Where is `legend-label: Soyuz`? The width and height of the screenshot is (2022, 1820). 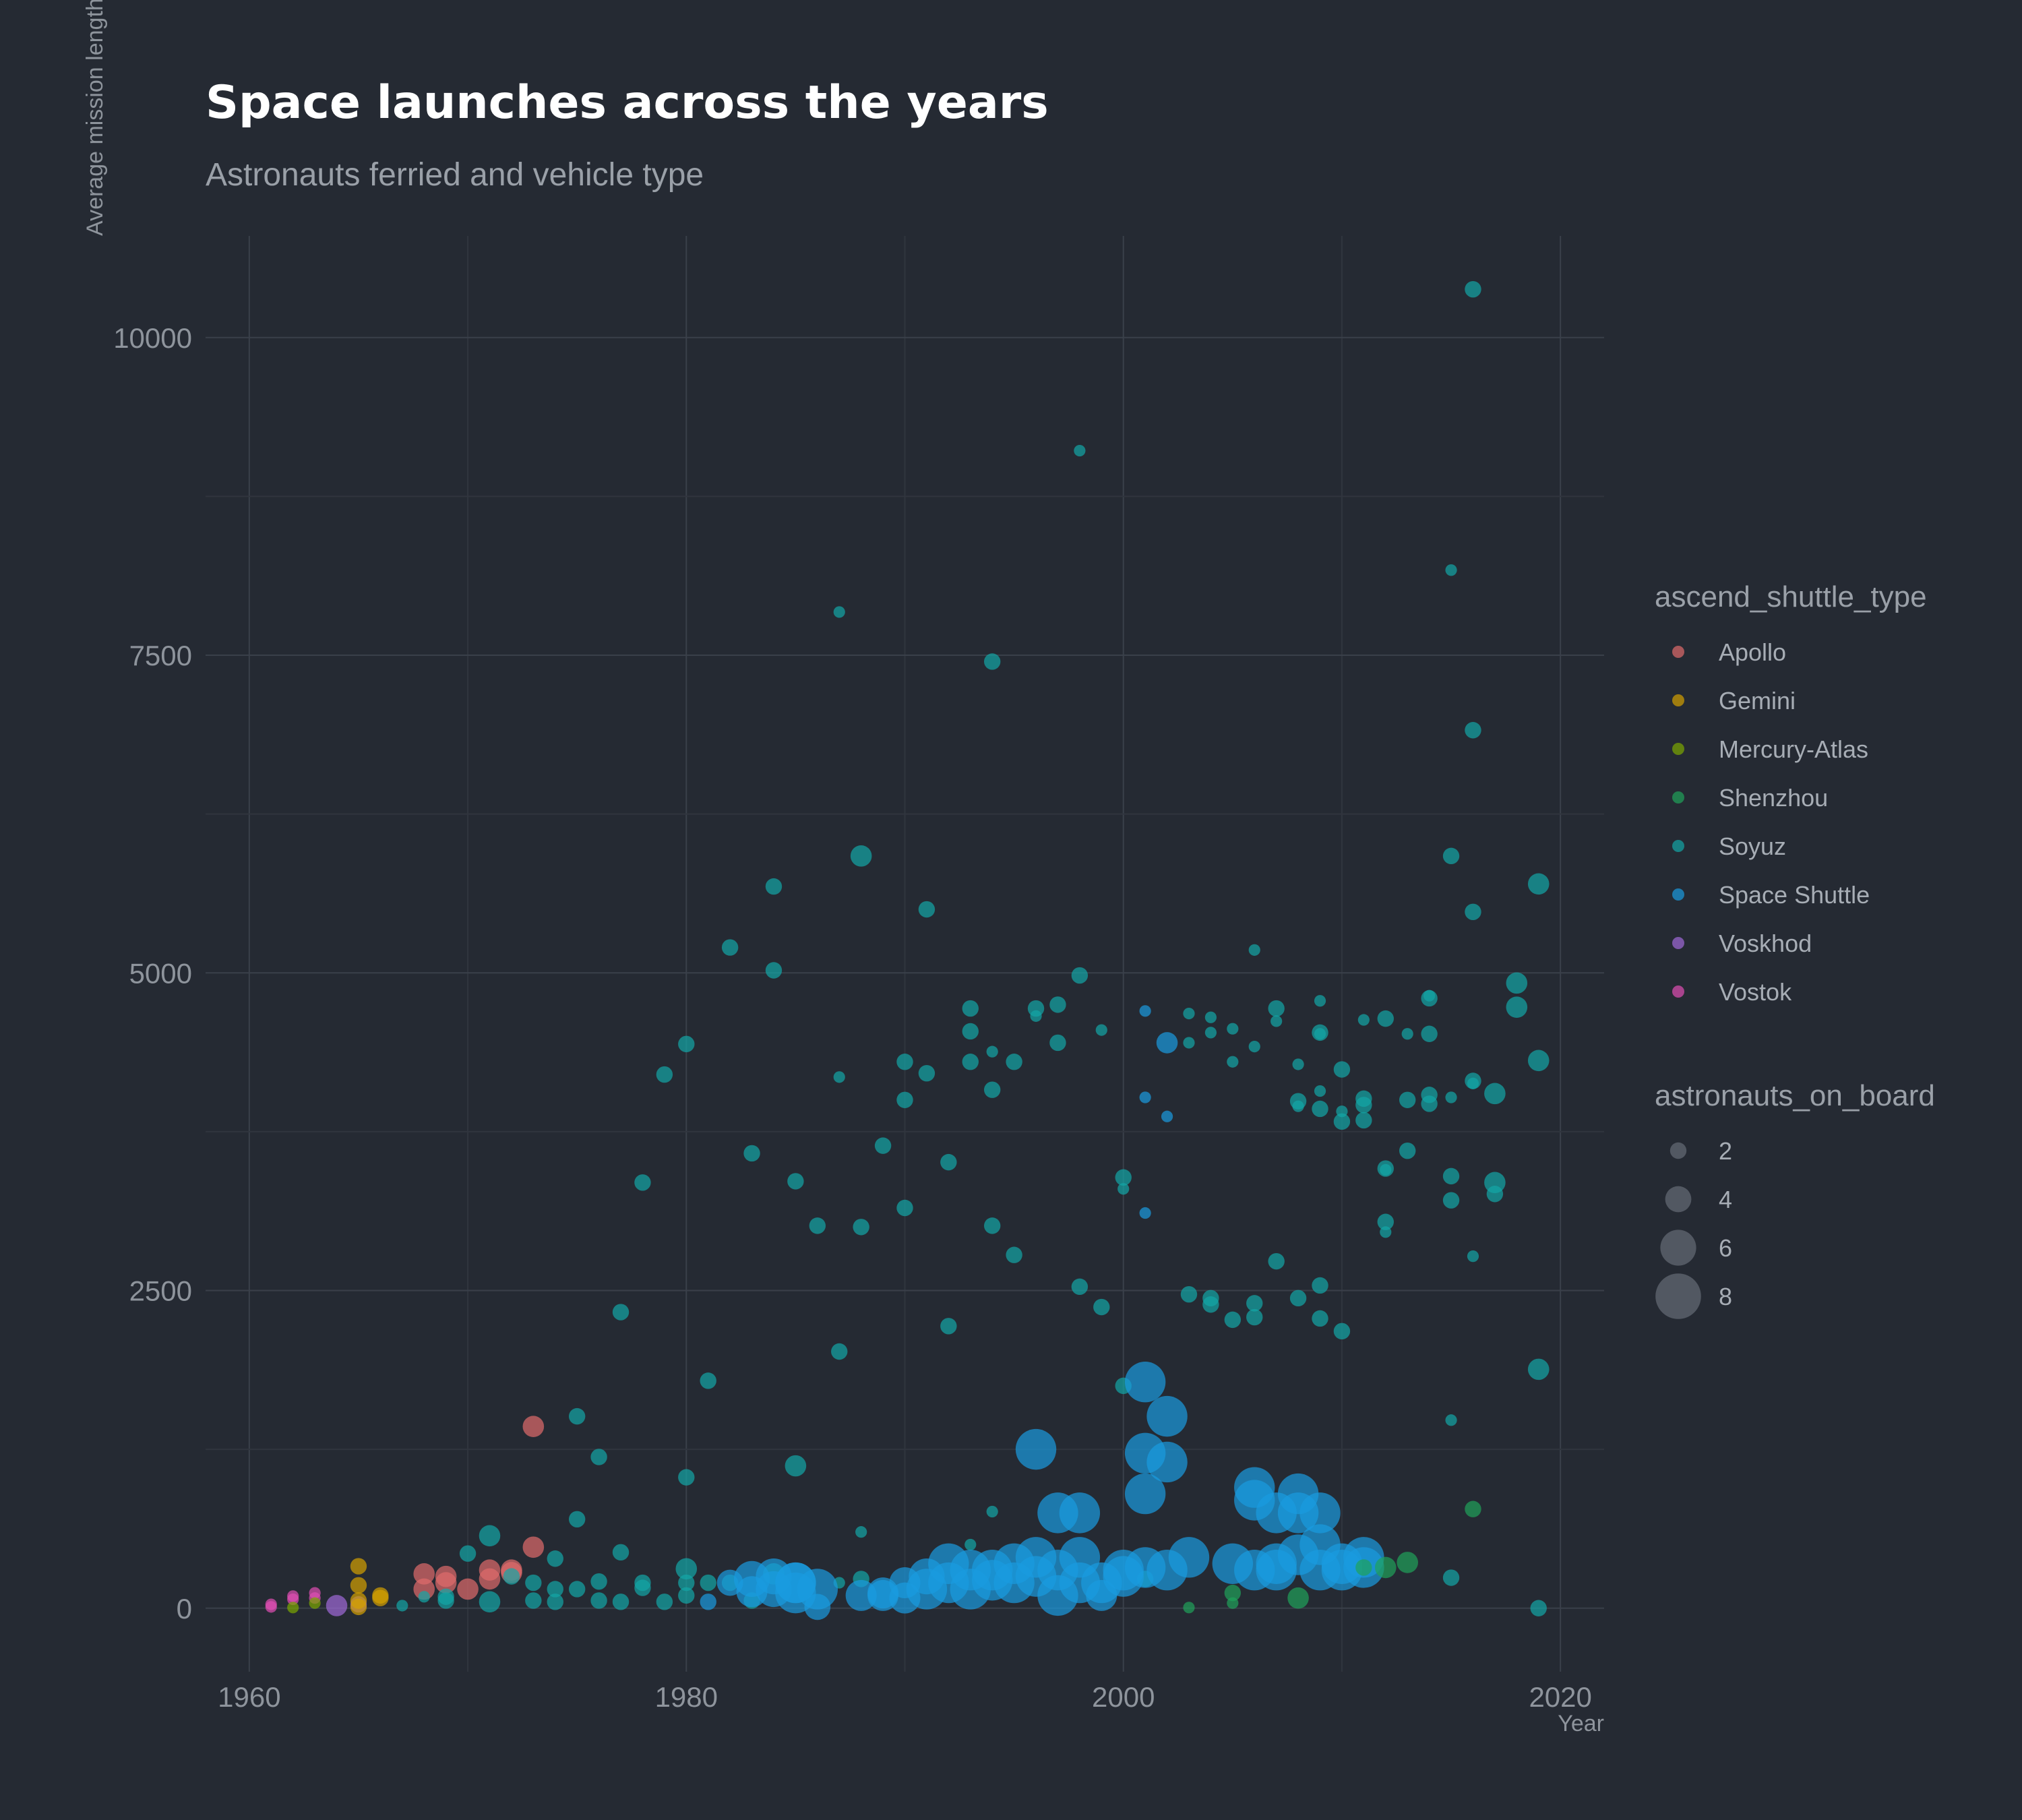
legend-label: Soyuz is located at coordinates (1752, 846).